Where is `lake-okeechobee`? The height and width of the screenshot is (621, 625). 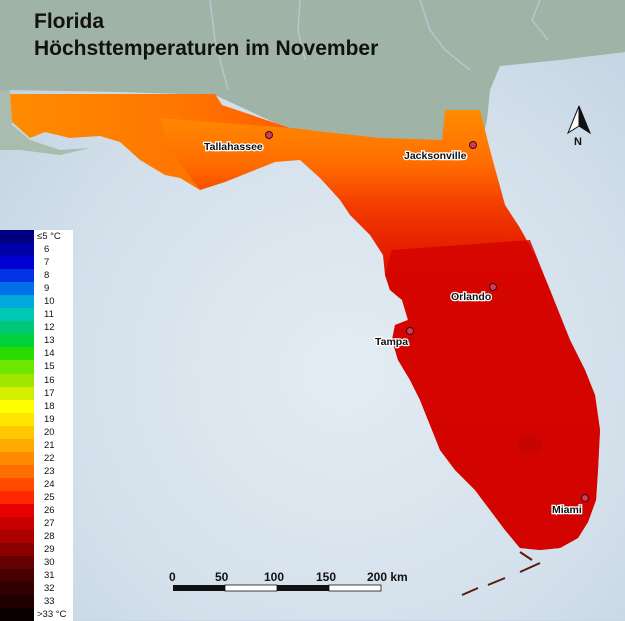
lake-okeechobee is located at coordinates (530, 445).